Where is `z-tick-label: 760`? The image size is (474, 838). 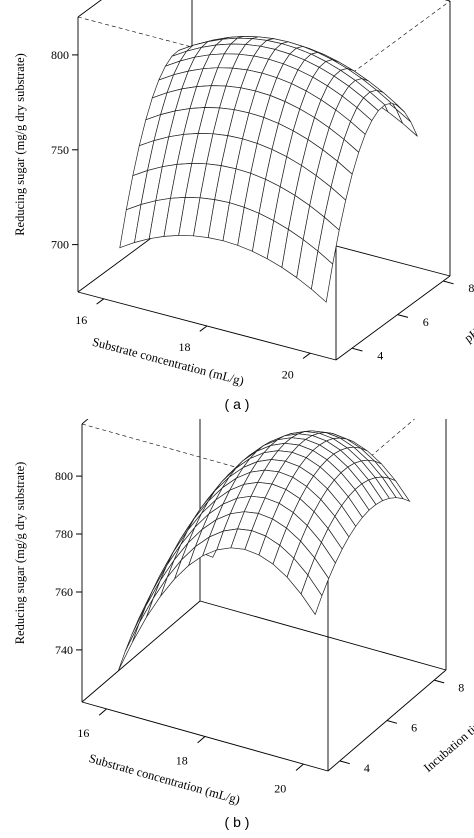
z-tick-label: 760 is located at coordinates (64, 592).